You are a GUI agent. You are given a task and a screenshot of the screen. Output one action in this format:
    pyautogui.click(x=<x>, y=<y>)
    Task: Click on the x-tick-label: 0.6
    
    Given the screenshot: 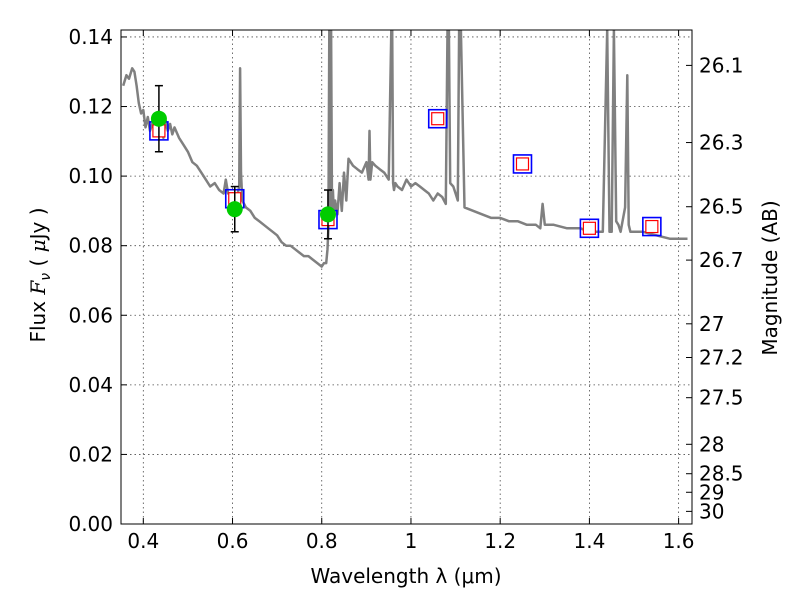 What is the action you would take?
    pyautogui.click(x=233, y=541)
    